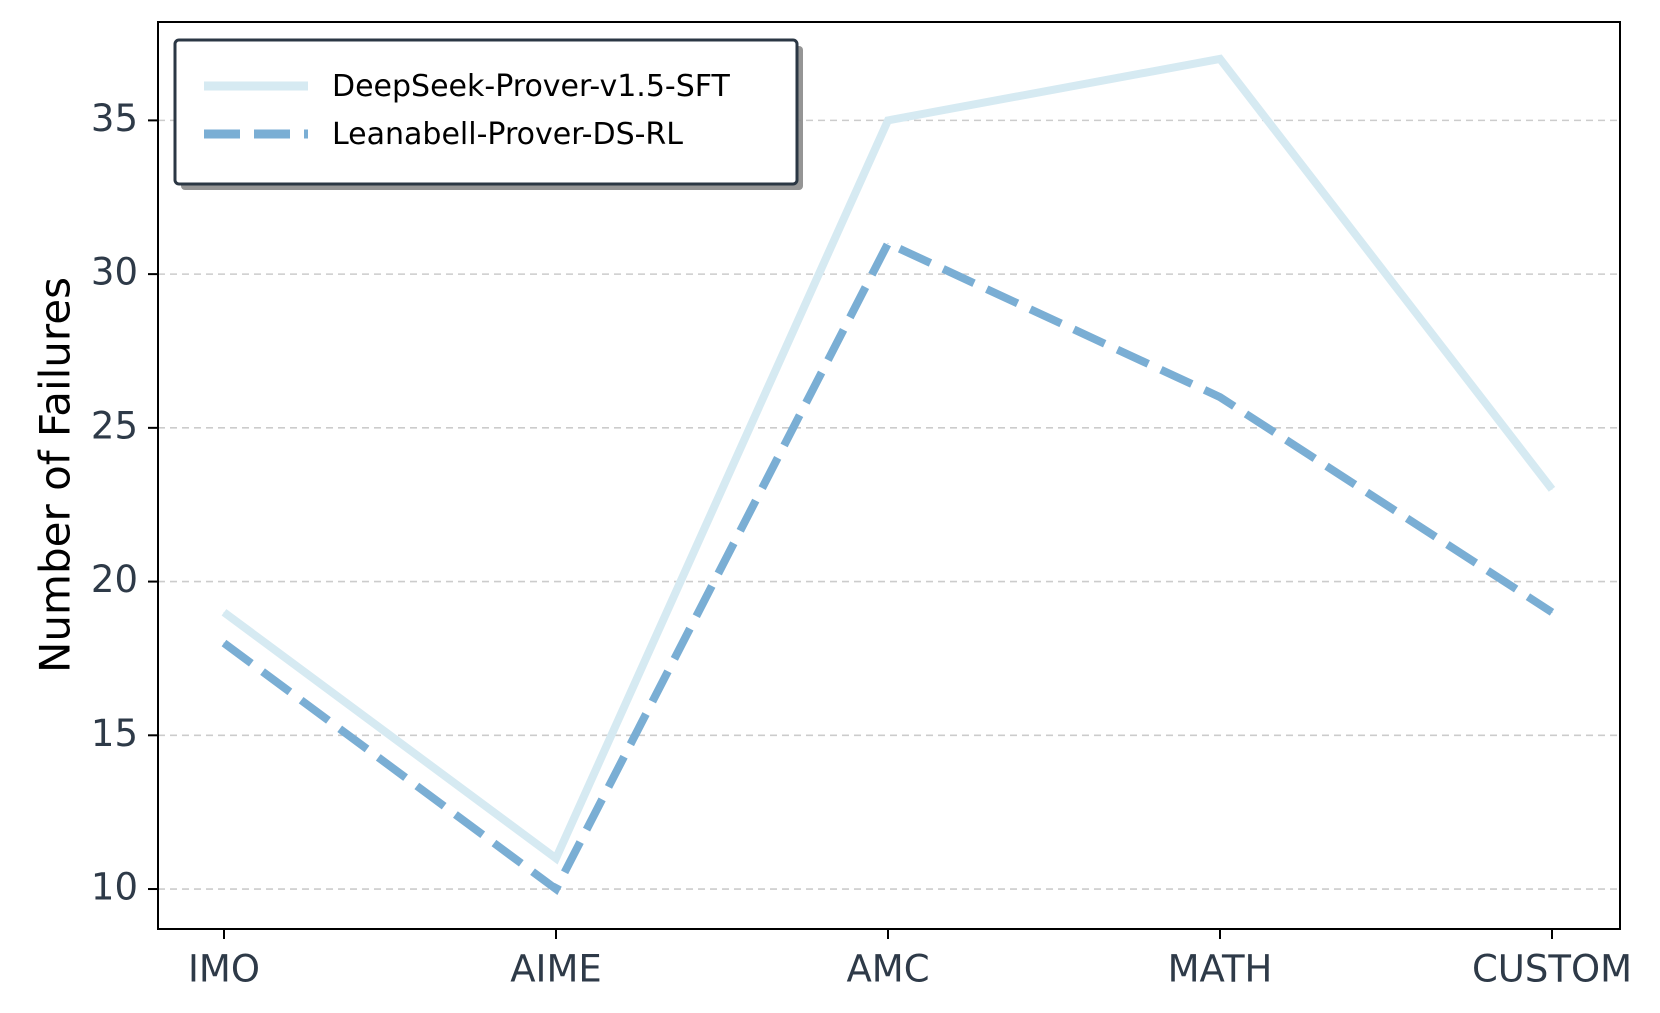 Image resolution: width=1660 pixels, height=1013 pixels. What do you see at coordinates (55, 475) in the screenshot?
I see `y-axis-title: Number of Failures` at bounding box center [55, 475].